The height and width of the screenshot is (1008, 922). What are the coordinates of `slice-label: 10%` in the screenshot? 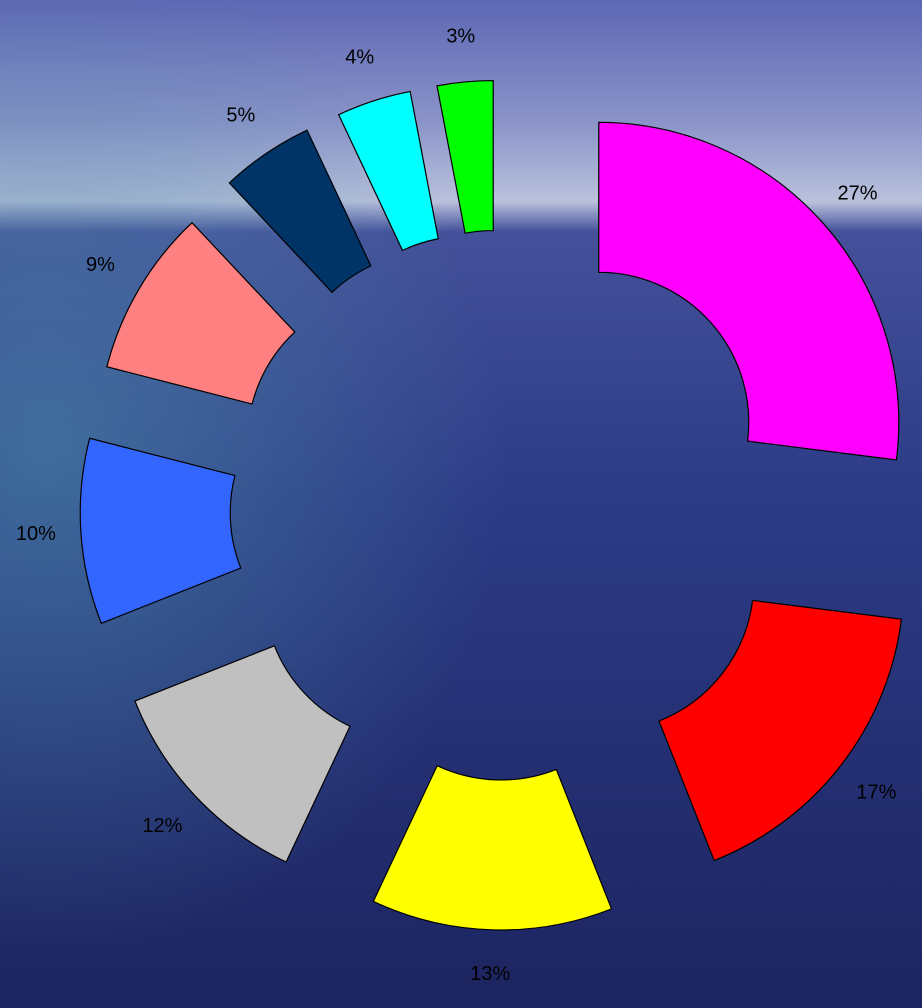 It's located at (36, 534).